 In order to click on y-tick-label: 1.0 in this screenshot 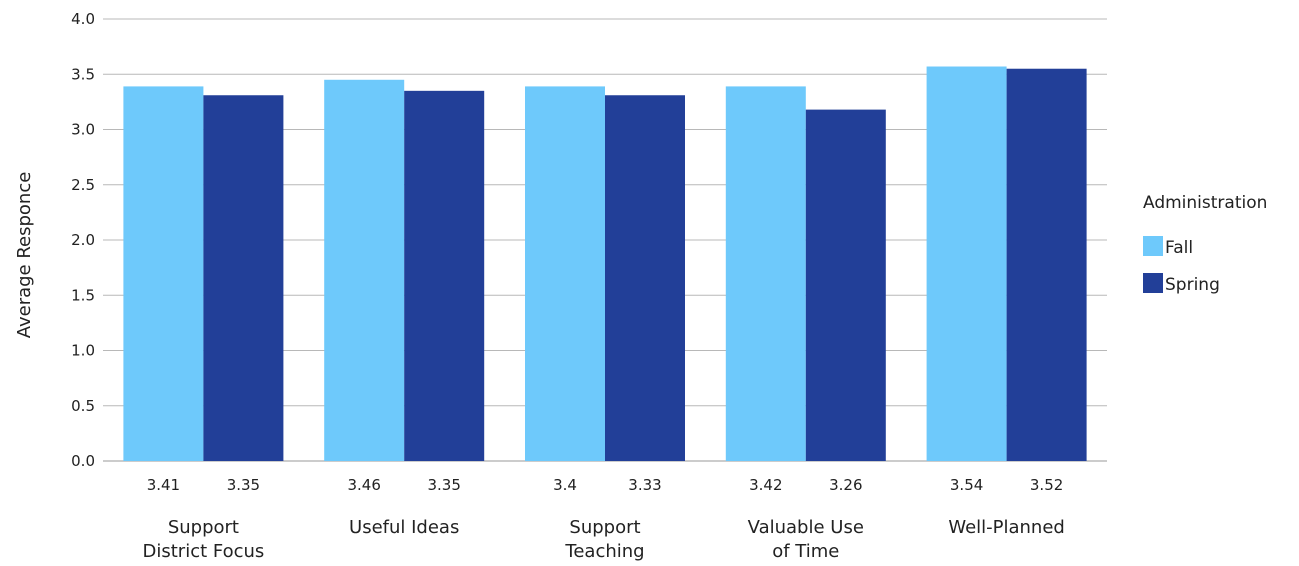, I will do `click(83, 351)`.